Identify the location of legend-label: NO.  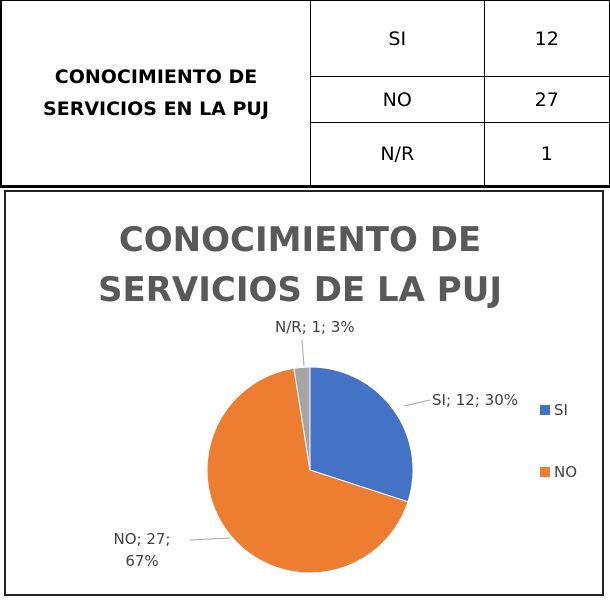
(566, 472).